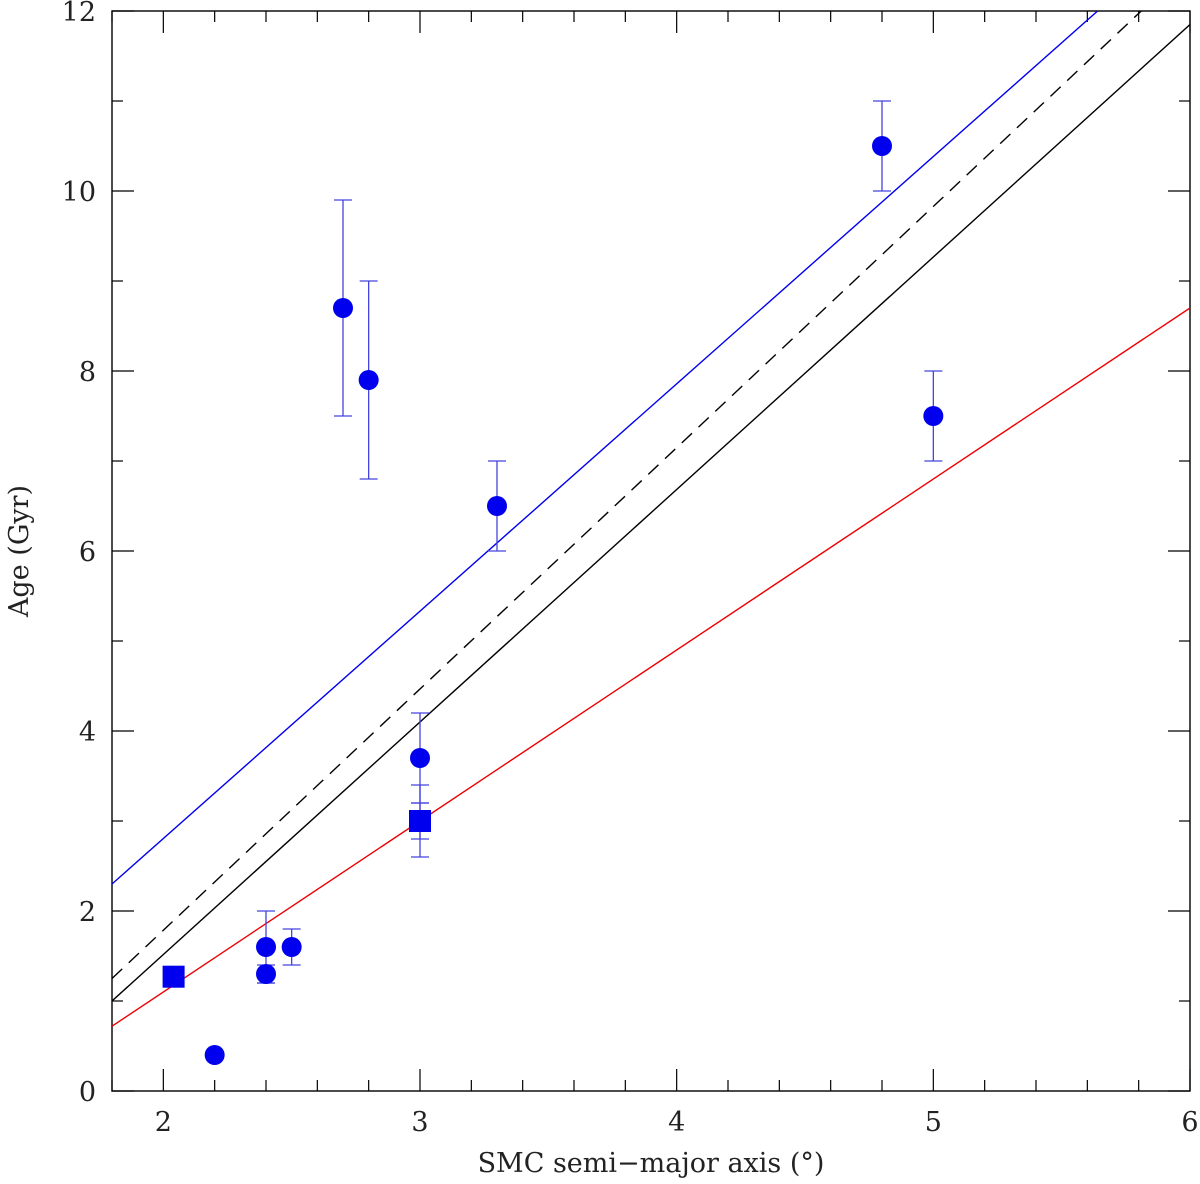  Describe the element at coordinates (79, 14) in the screenshot. I see `y-tick-label: 12` at that location.